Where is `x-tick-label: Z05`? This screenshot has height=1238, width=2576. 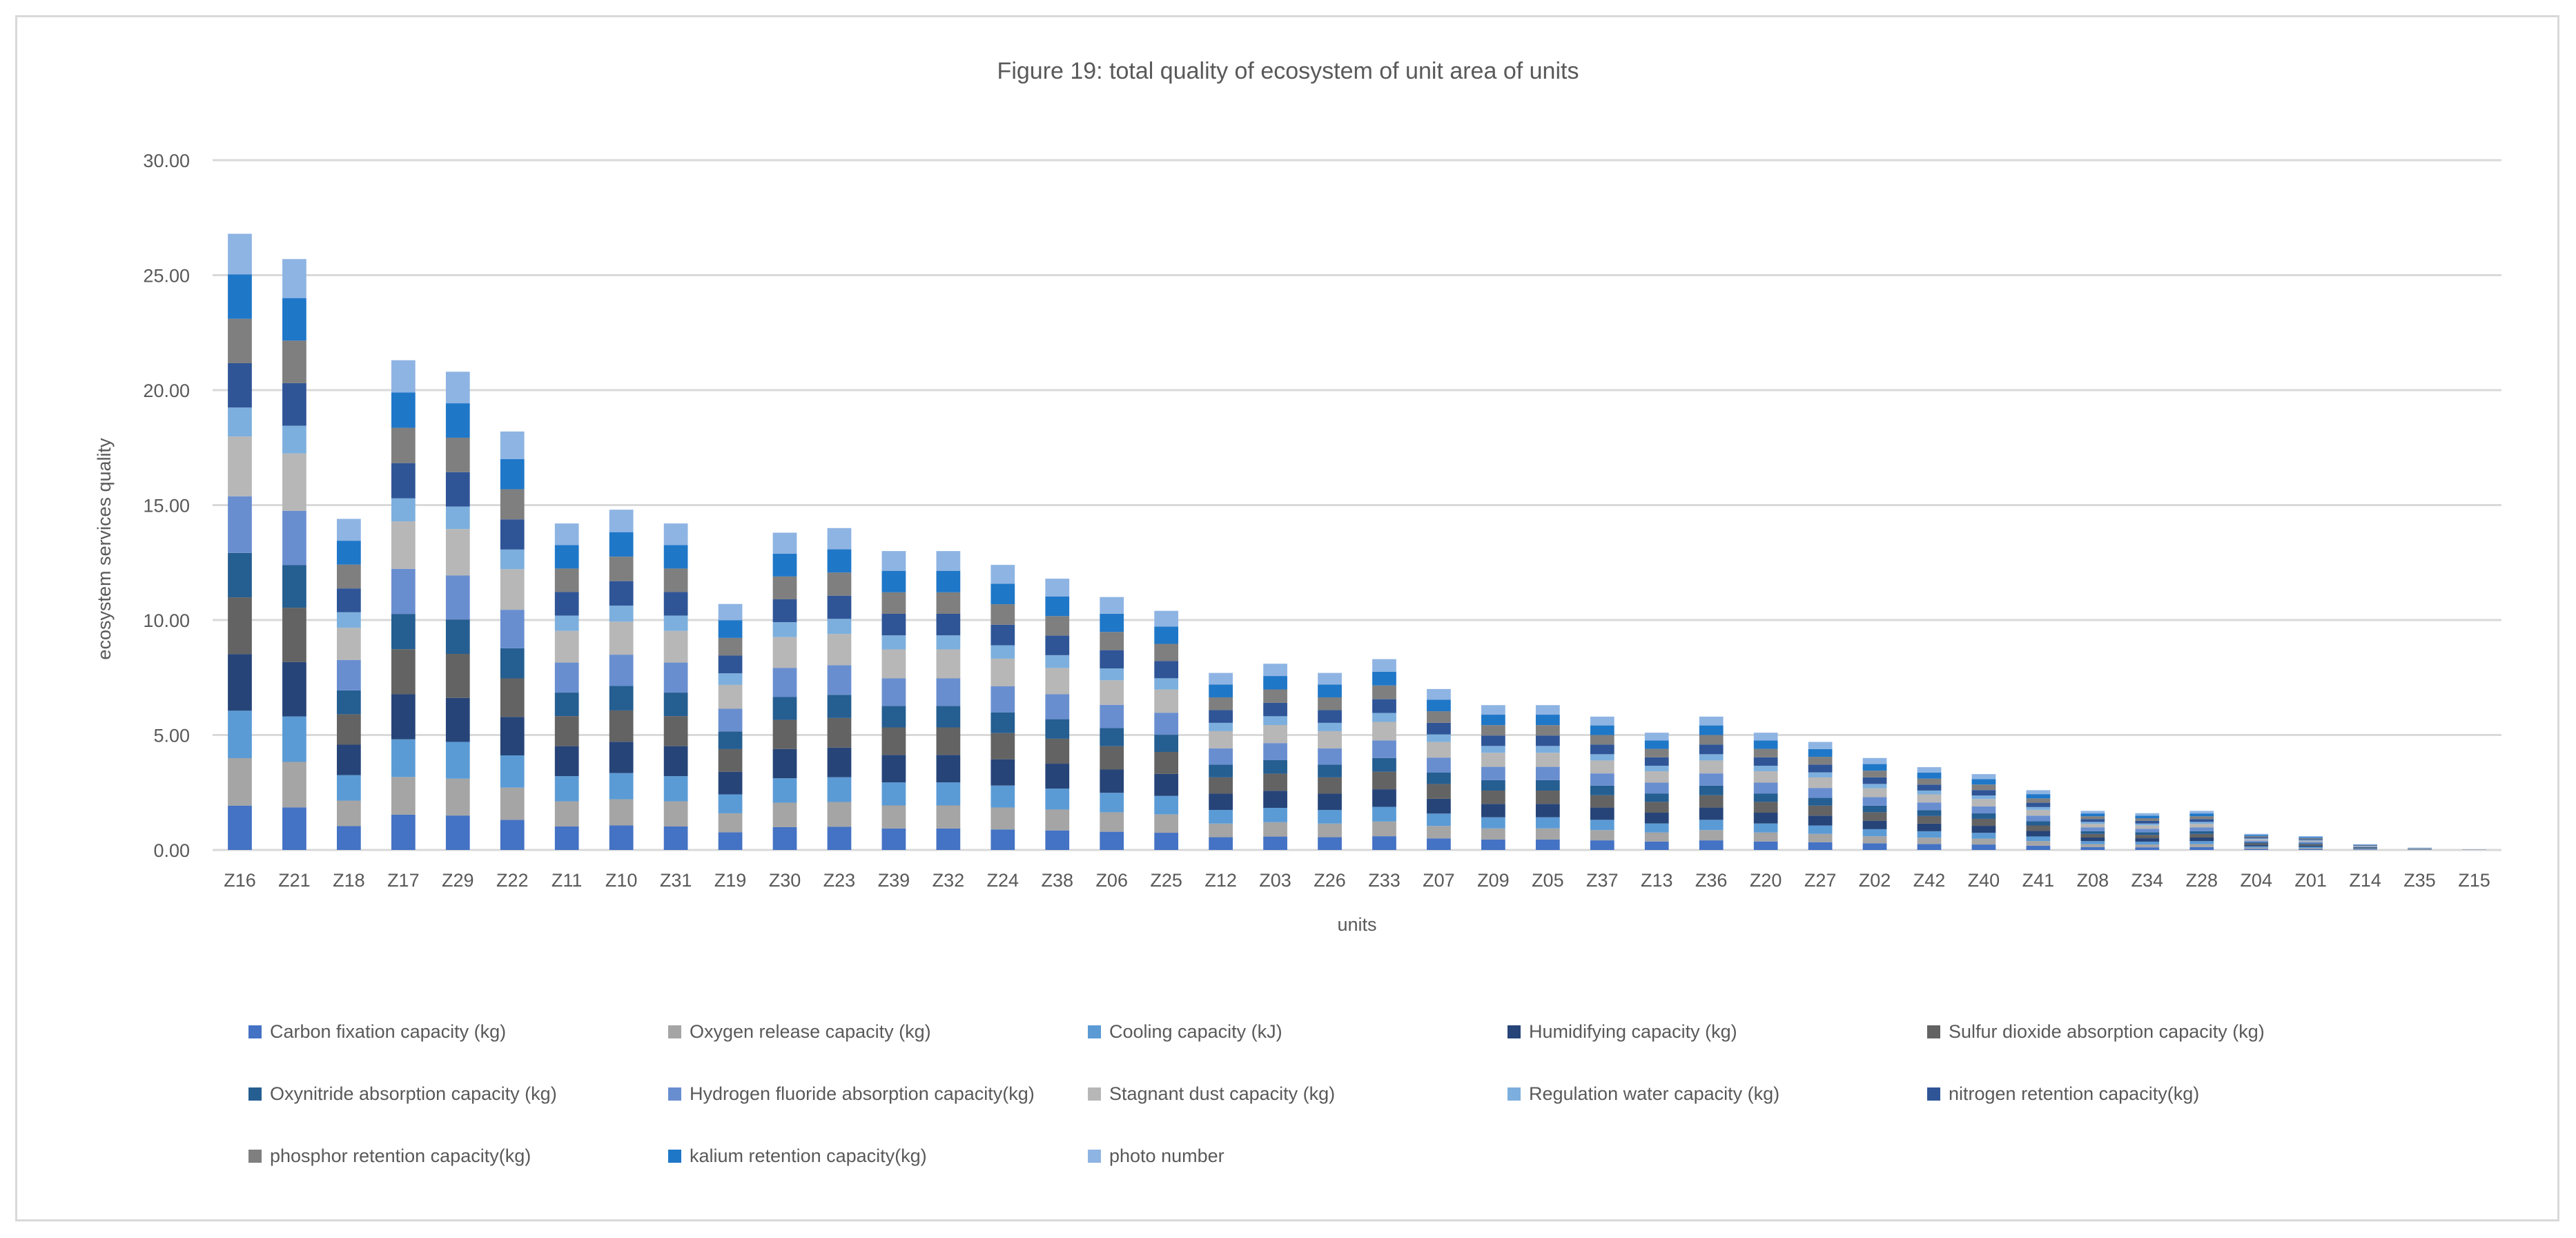 x-tick-label: Z05 is located at coordinates (1548, 880).